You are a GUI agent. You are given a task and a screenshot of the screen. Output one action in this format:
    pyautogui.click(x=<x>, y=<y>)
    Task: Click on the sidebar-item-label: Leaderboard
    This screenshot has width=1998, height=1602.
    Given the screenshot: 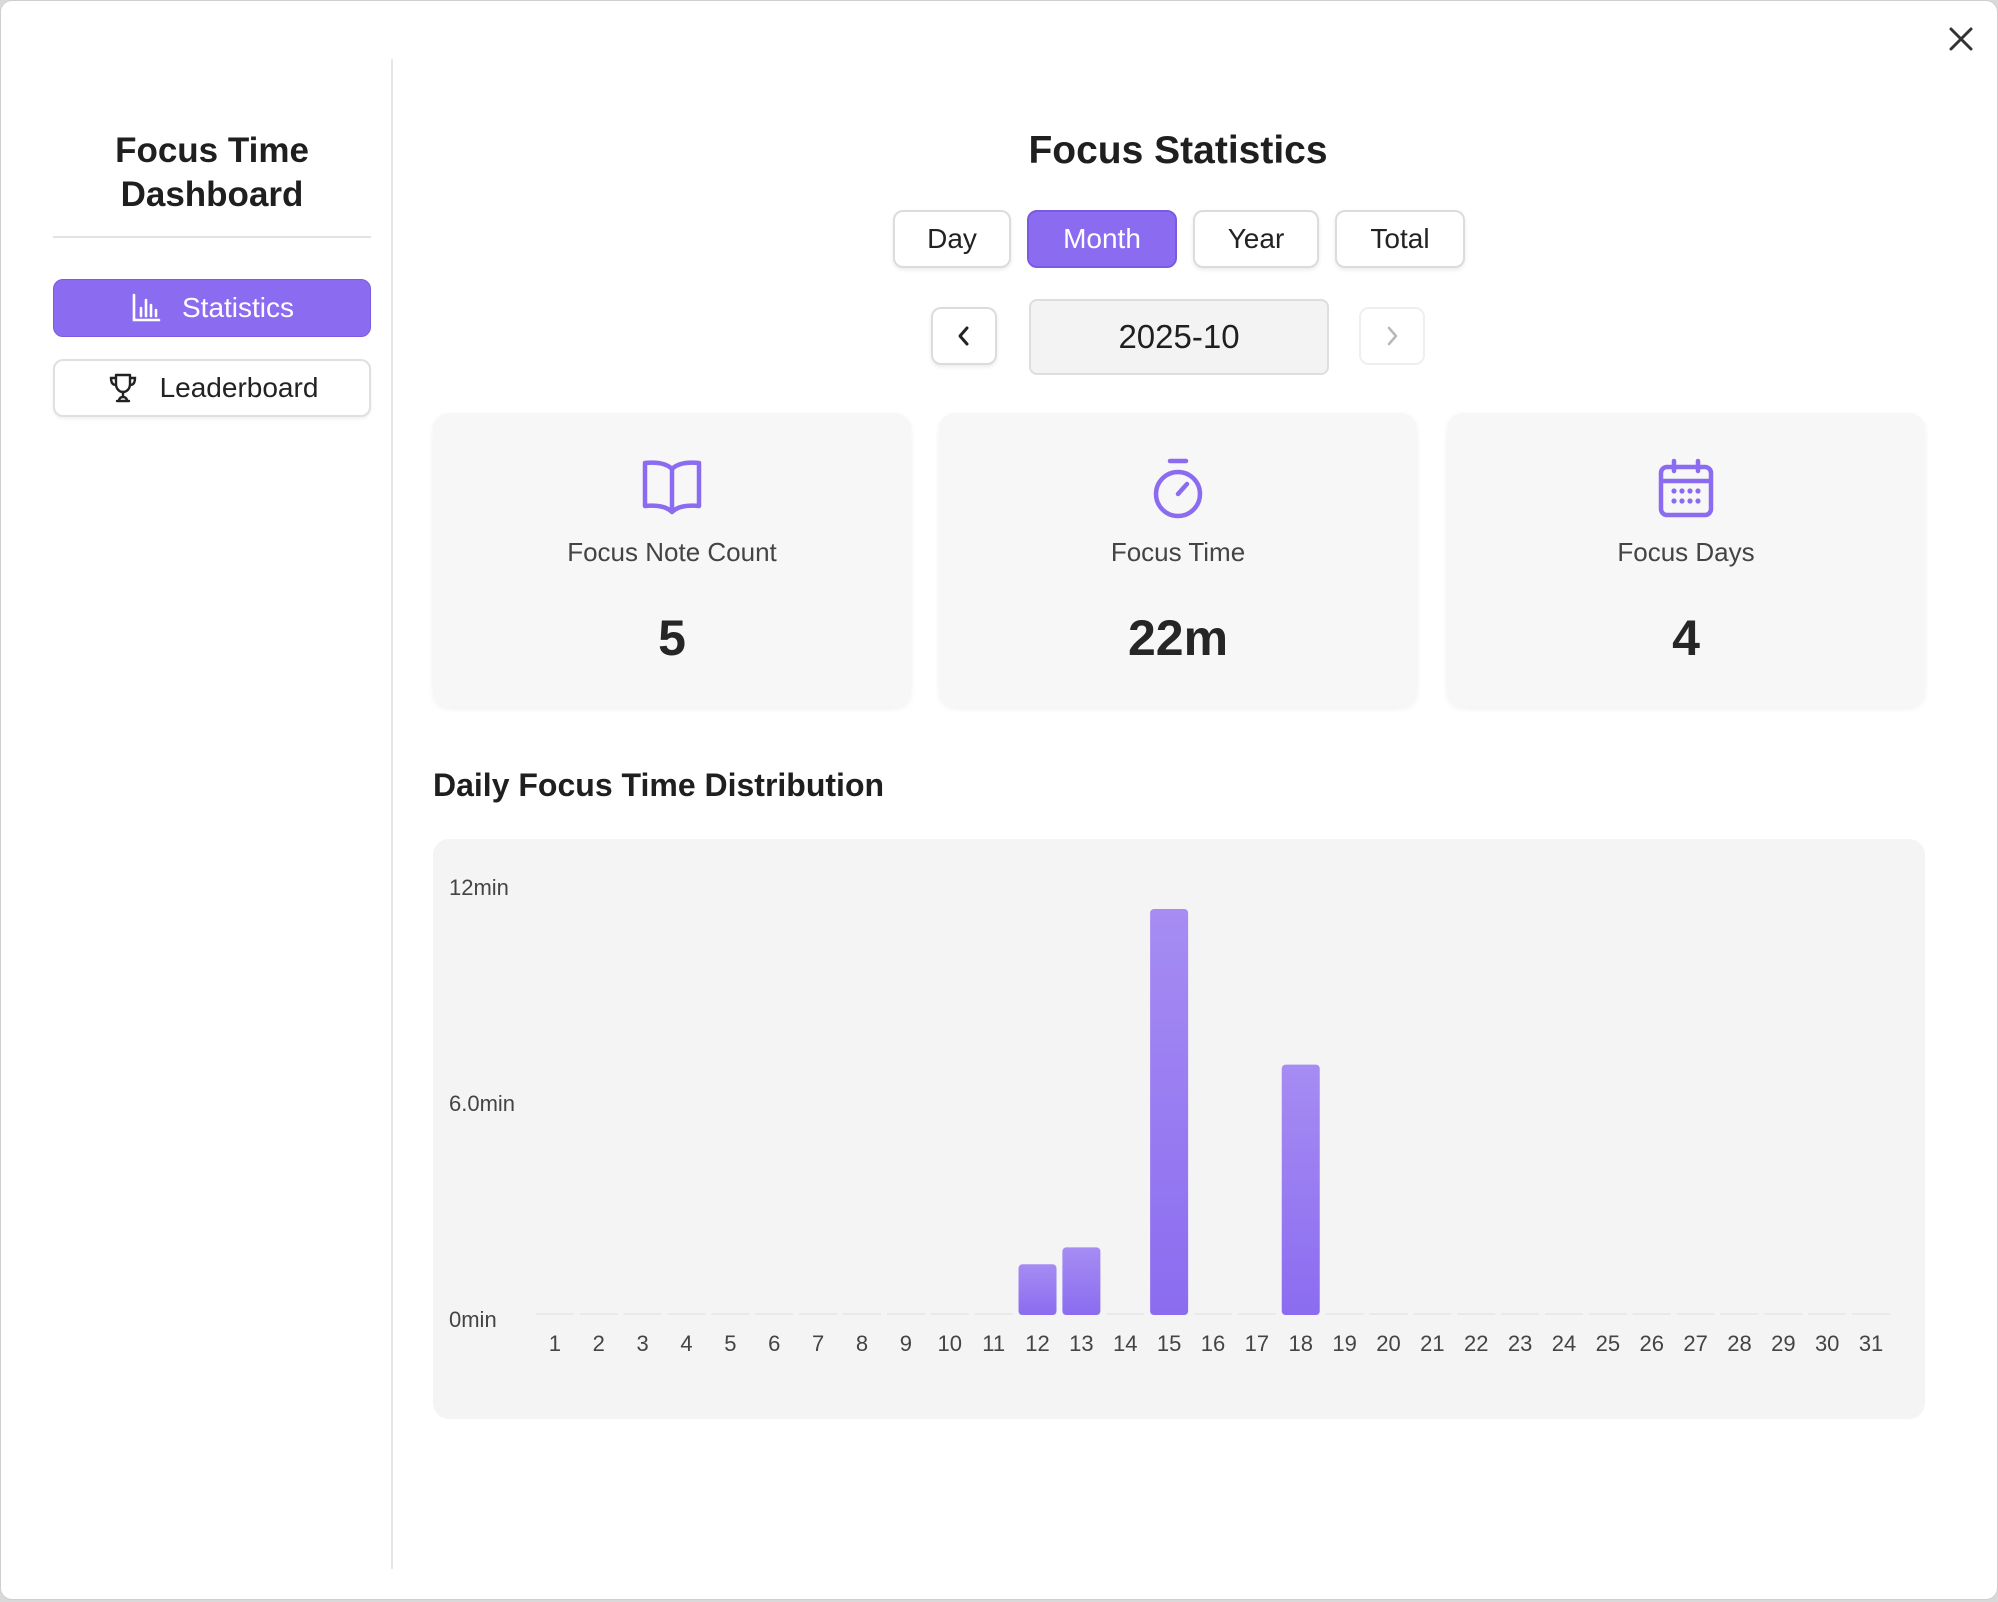 What is the action you would take?
    pyautogui.click(x=239, y=387)
    